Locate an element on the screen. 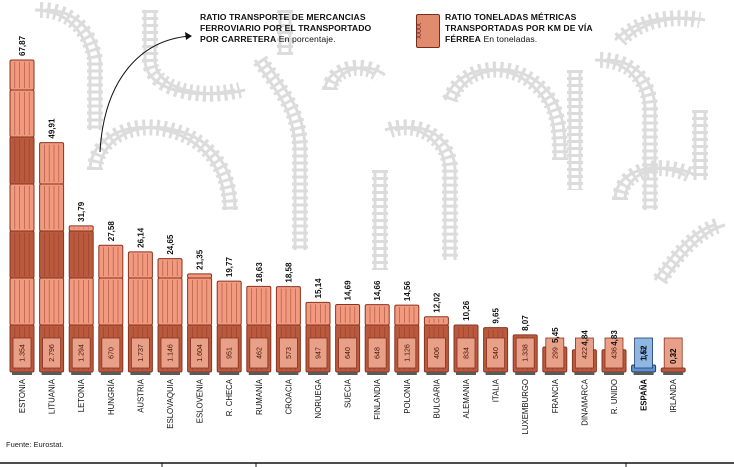  bar-francia is located at coordinates (555, 356).